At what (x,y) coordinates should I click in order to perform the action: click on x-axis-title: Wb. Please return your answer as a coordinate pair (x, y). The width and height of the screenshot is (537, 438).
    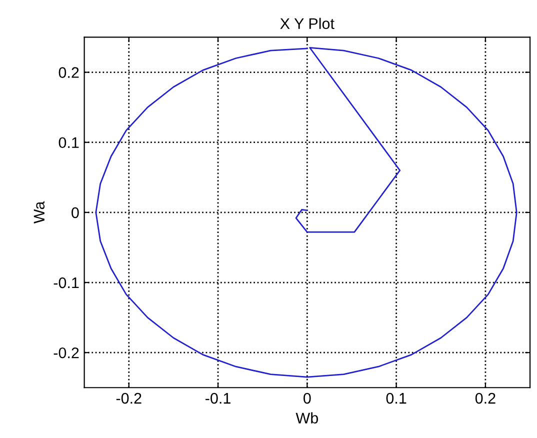
    Looking at the image, I should click on (307, 418).